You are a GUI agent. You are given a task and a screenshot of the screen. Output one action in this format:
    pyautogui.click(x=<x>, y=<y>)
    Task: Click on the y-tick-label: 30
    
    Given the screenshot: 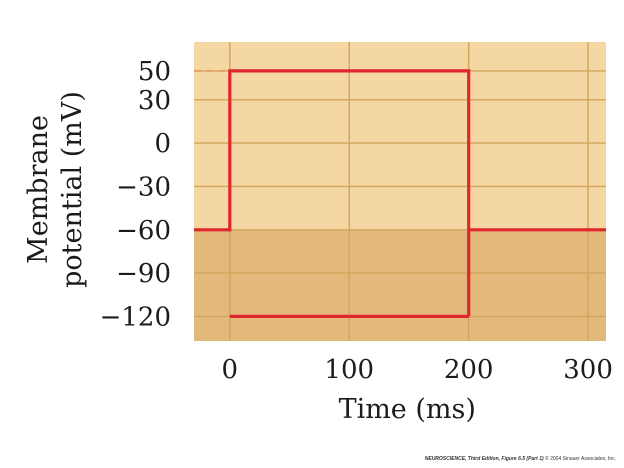 What is the action you would take?
    pyautogui.click(x=154, y=101)
    